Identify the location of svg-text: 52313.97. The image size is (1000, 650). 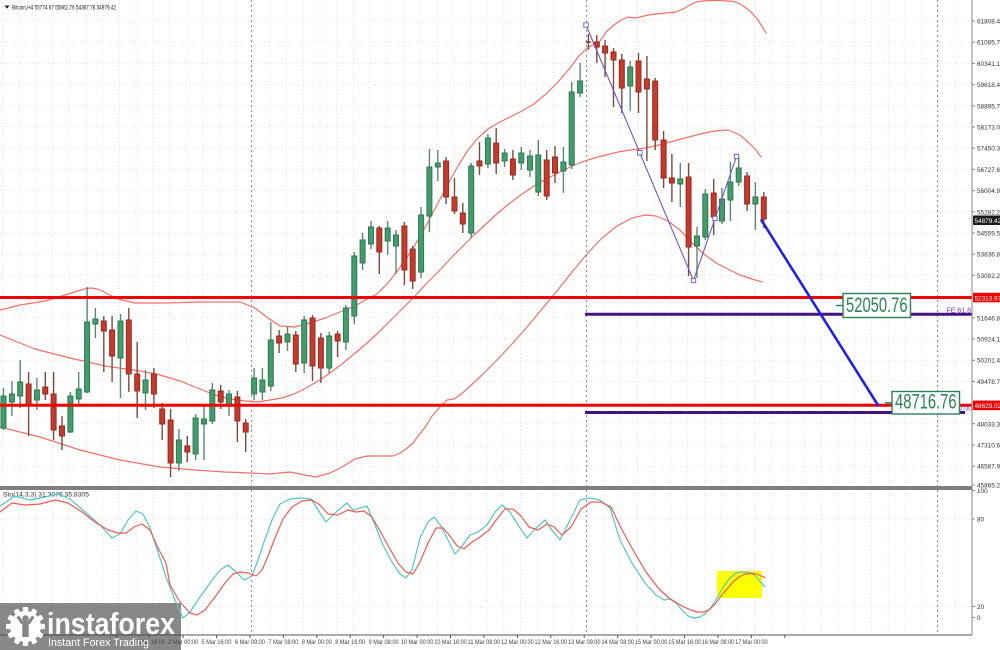
(987, 298).